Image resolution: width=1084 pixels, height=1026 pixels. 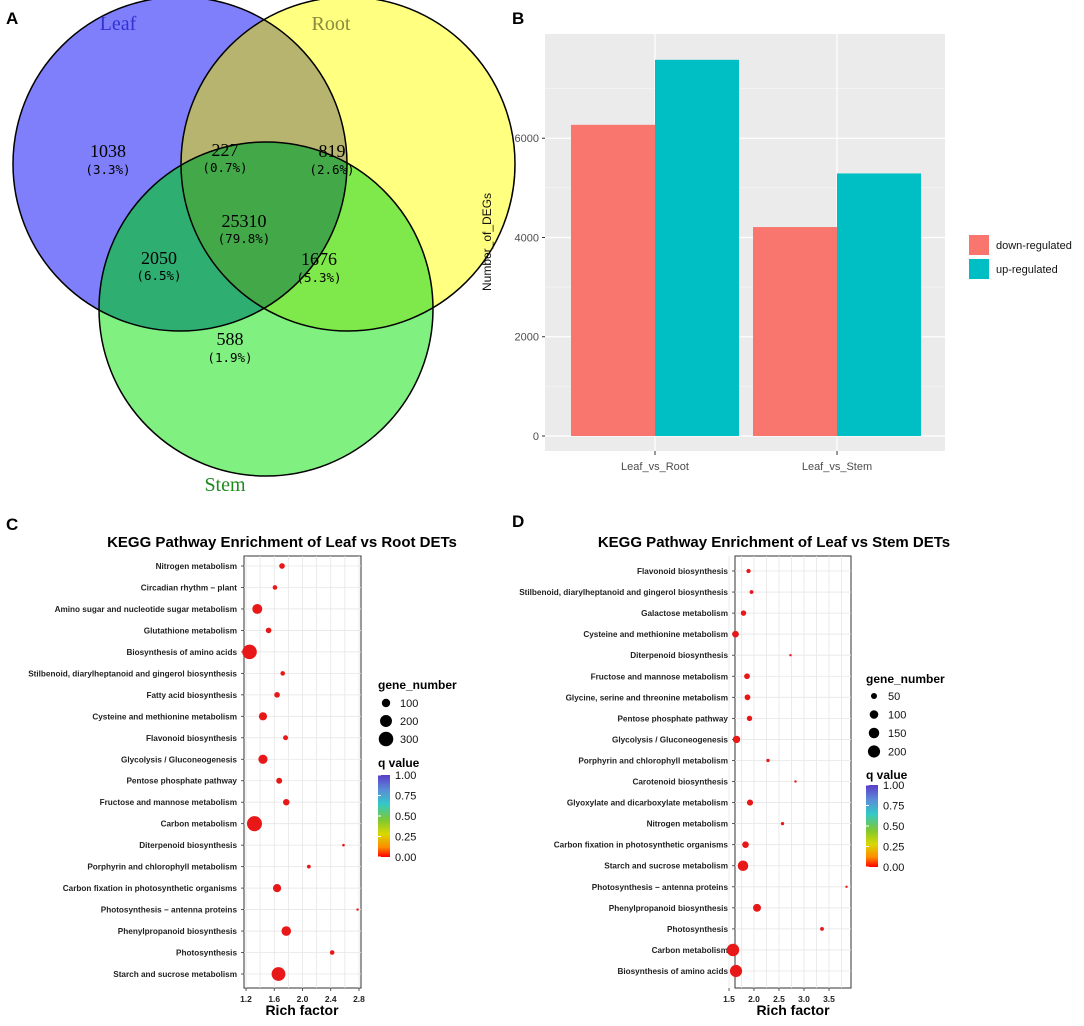 I want to click on kegg-d-dots, so click(x=787, y=773).